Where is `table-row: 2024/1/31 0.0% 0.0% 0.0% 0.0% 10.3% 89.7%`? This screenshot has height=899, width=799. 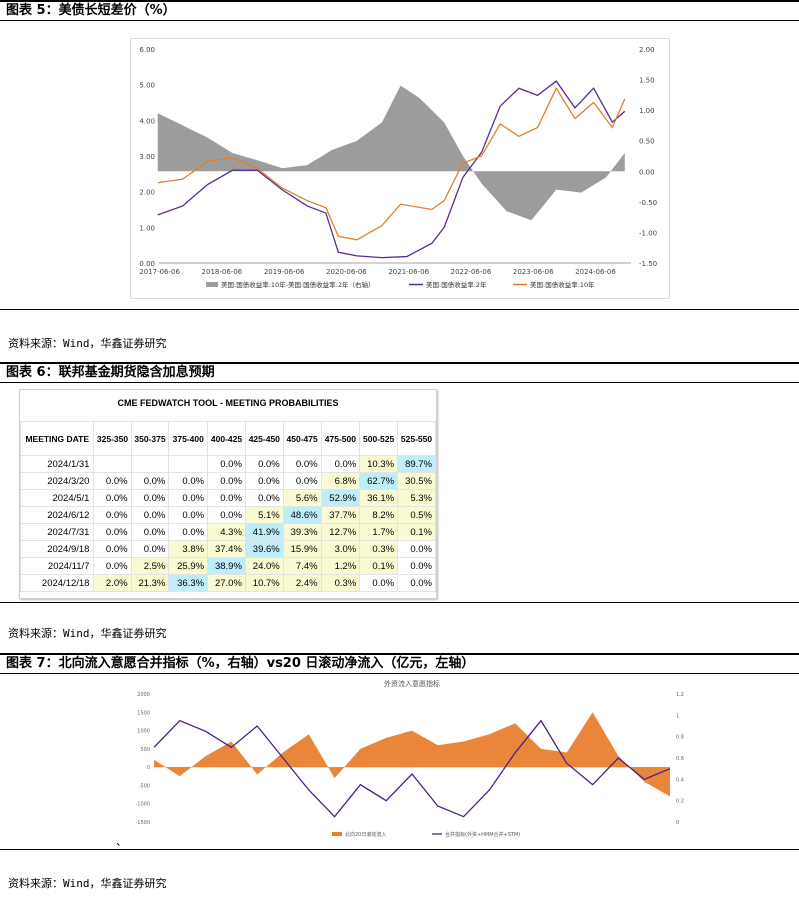
table-row: 2024/1/31 0.0% 0.0% 0.0% 0.0% 10.3% 89.7% is located at coordinates (227, 464).